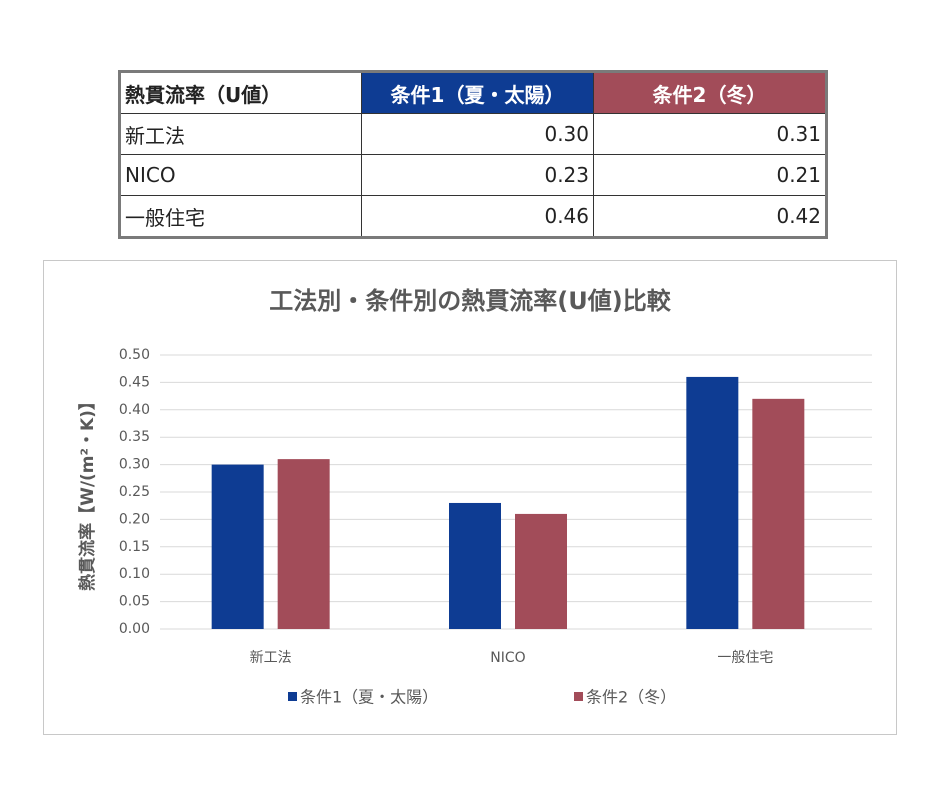 Image resolution: width=940 pixels, height=803 pixels. What do you see at coordinates (631, 697) in the screenshot?
I see `legend-label: 条件2（冬）` at bounding box center [631, 697].